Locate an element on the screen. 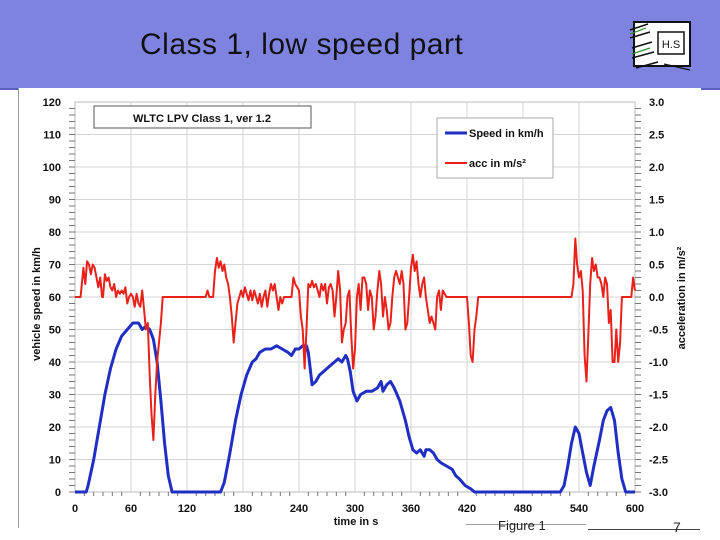 Image resolution: width=720 pixels, height=540 pixels. y-left-tick-label: 0 is located at coordinates (58, 493).